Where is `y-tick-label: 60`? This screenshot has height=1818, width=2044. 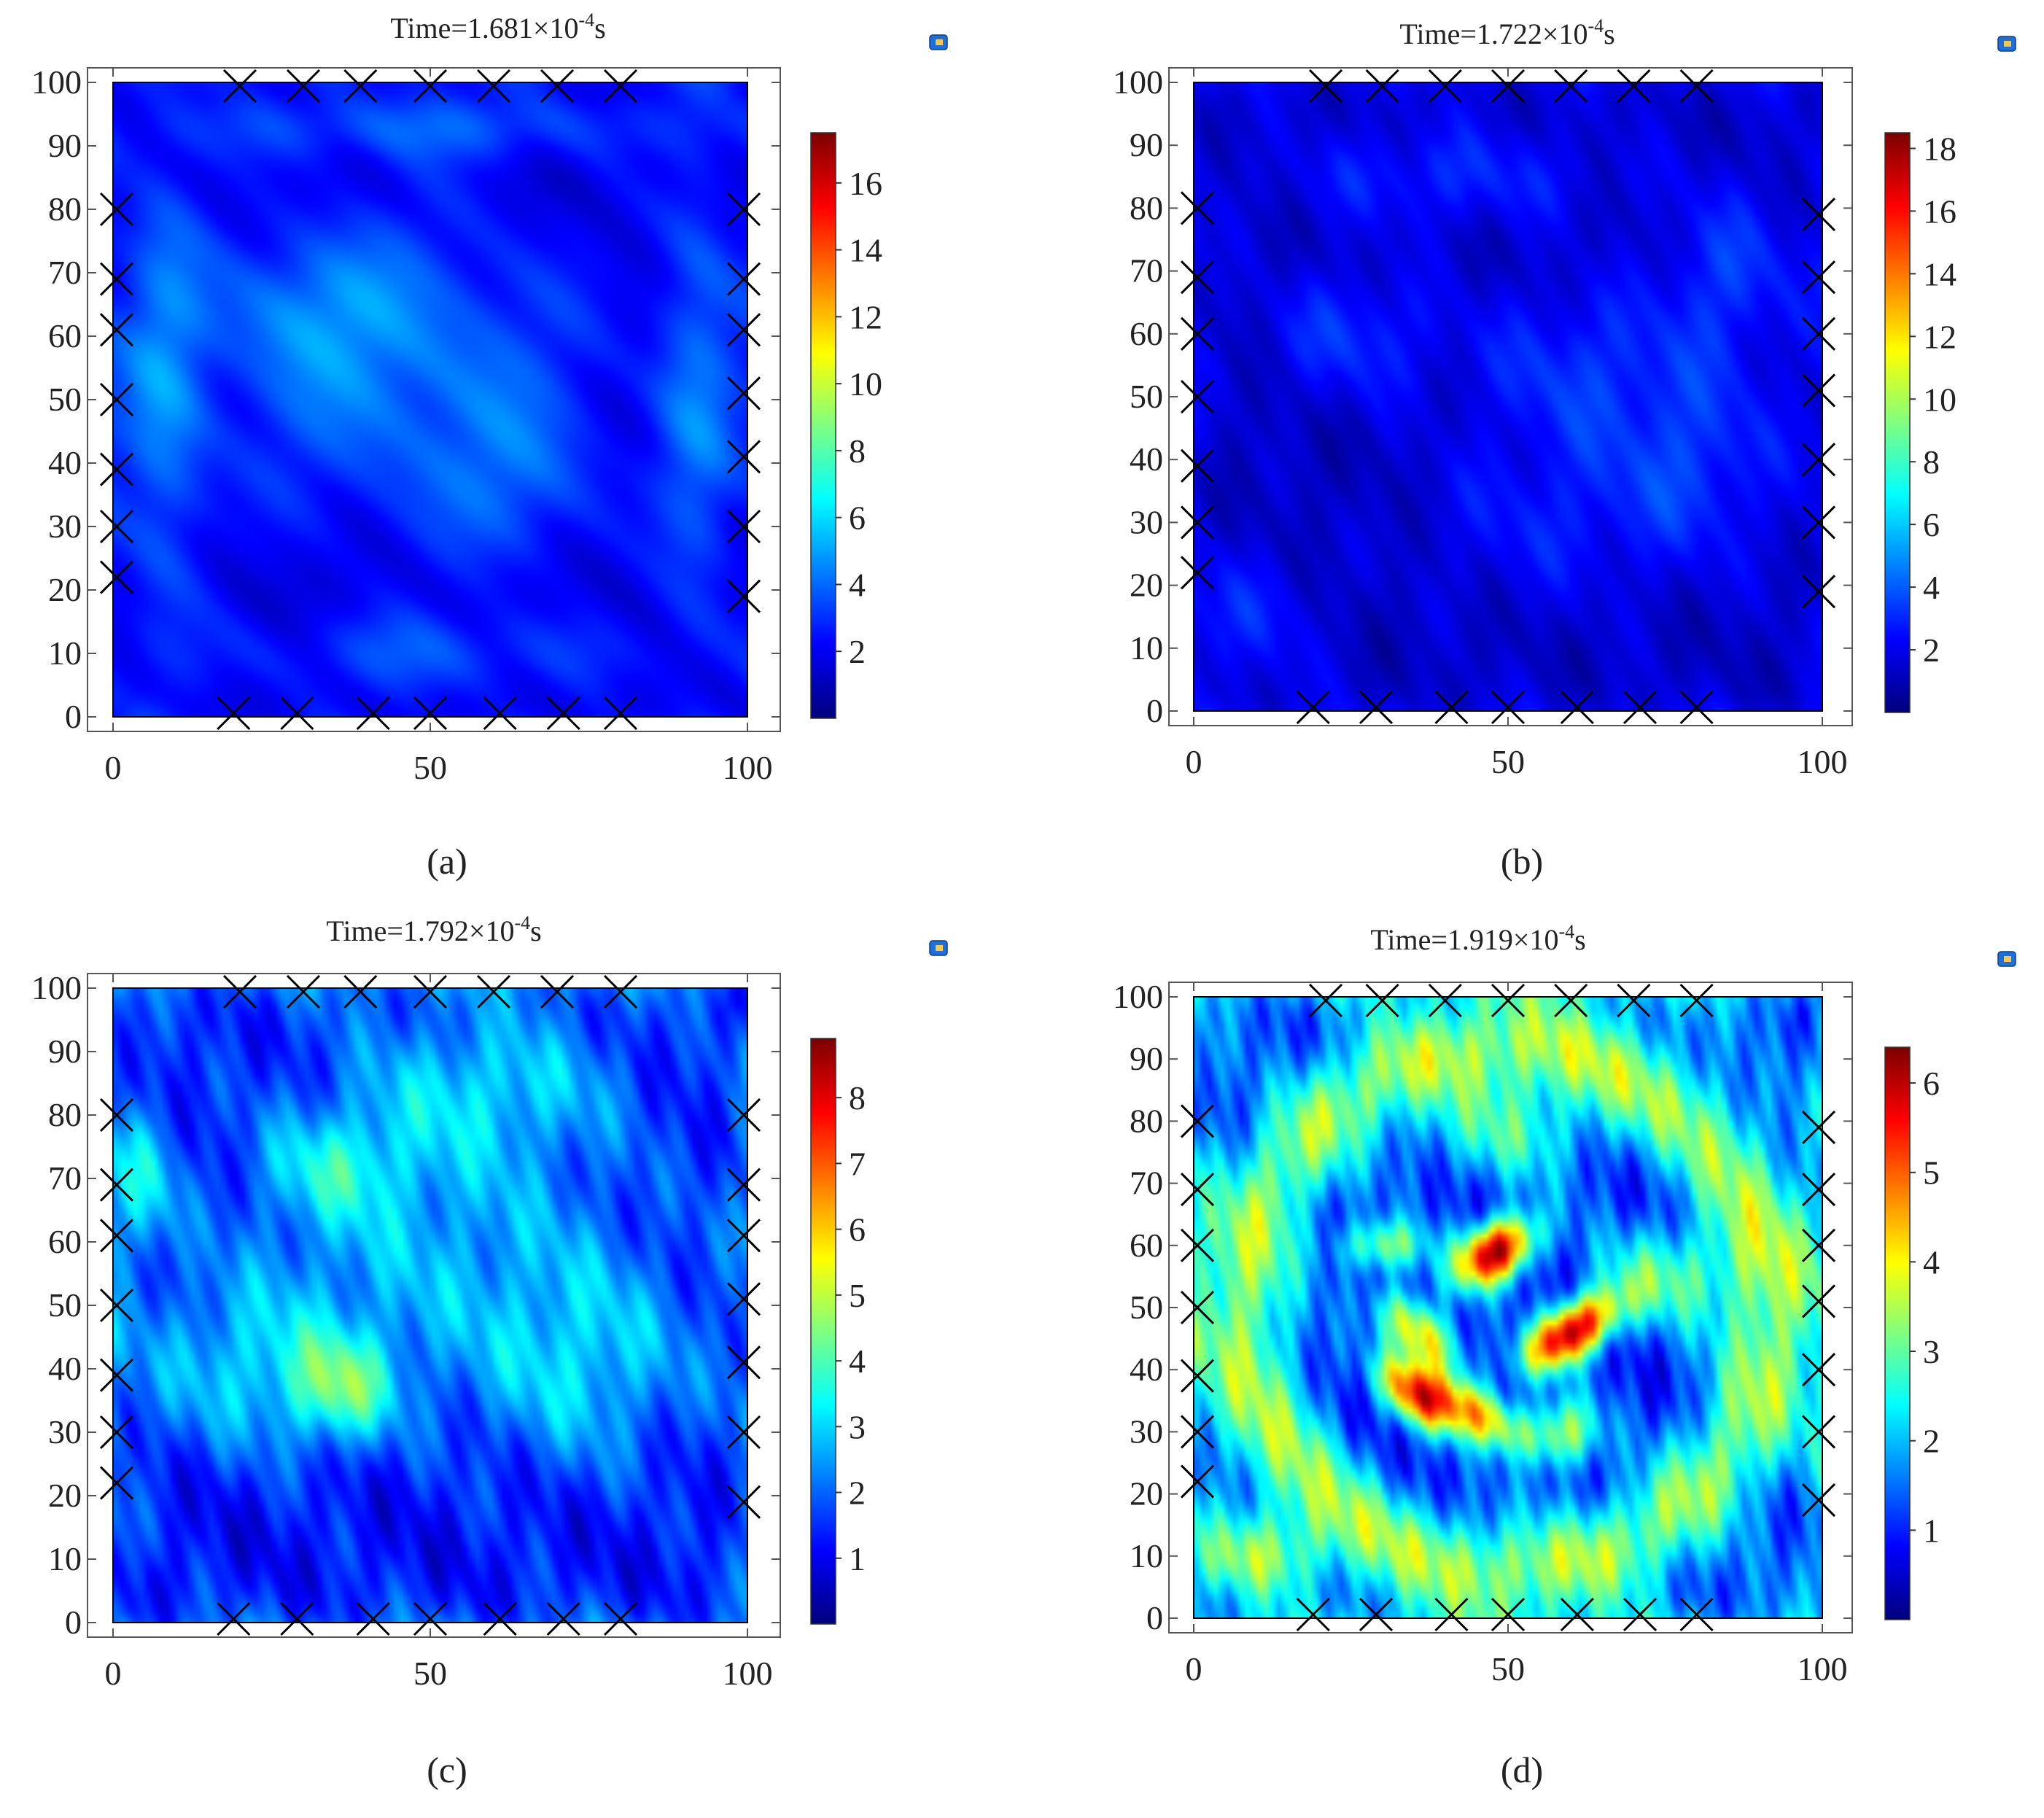 y-tick-label: 60 is located at coordinates (1146, 1246).